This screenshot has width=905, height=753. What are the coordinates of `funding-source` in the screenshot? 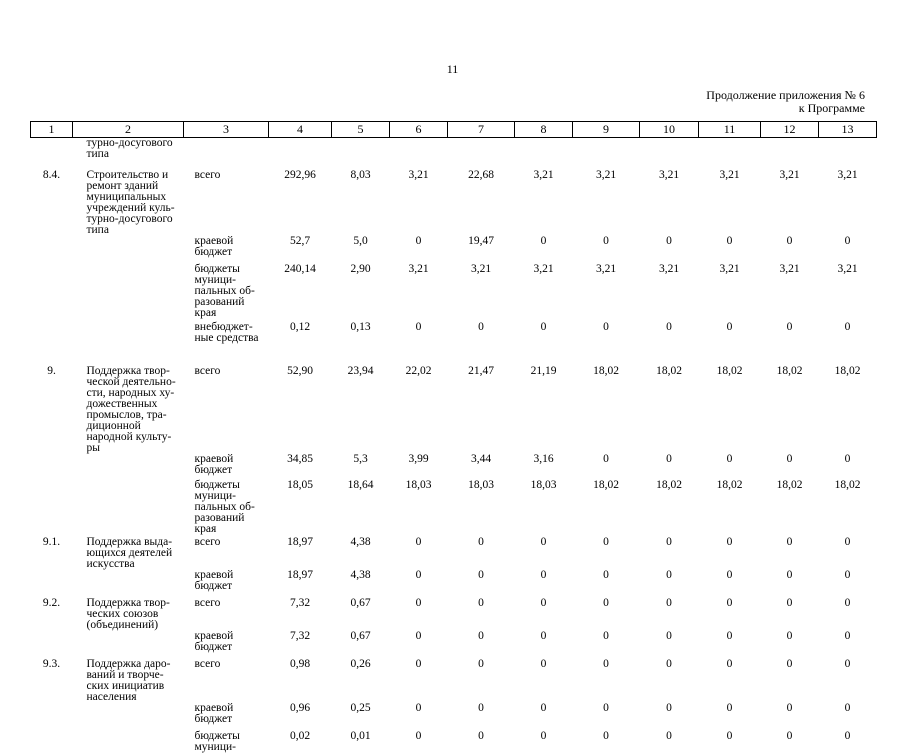 It's located at (226, 149).